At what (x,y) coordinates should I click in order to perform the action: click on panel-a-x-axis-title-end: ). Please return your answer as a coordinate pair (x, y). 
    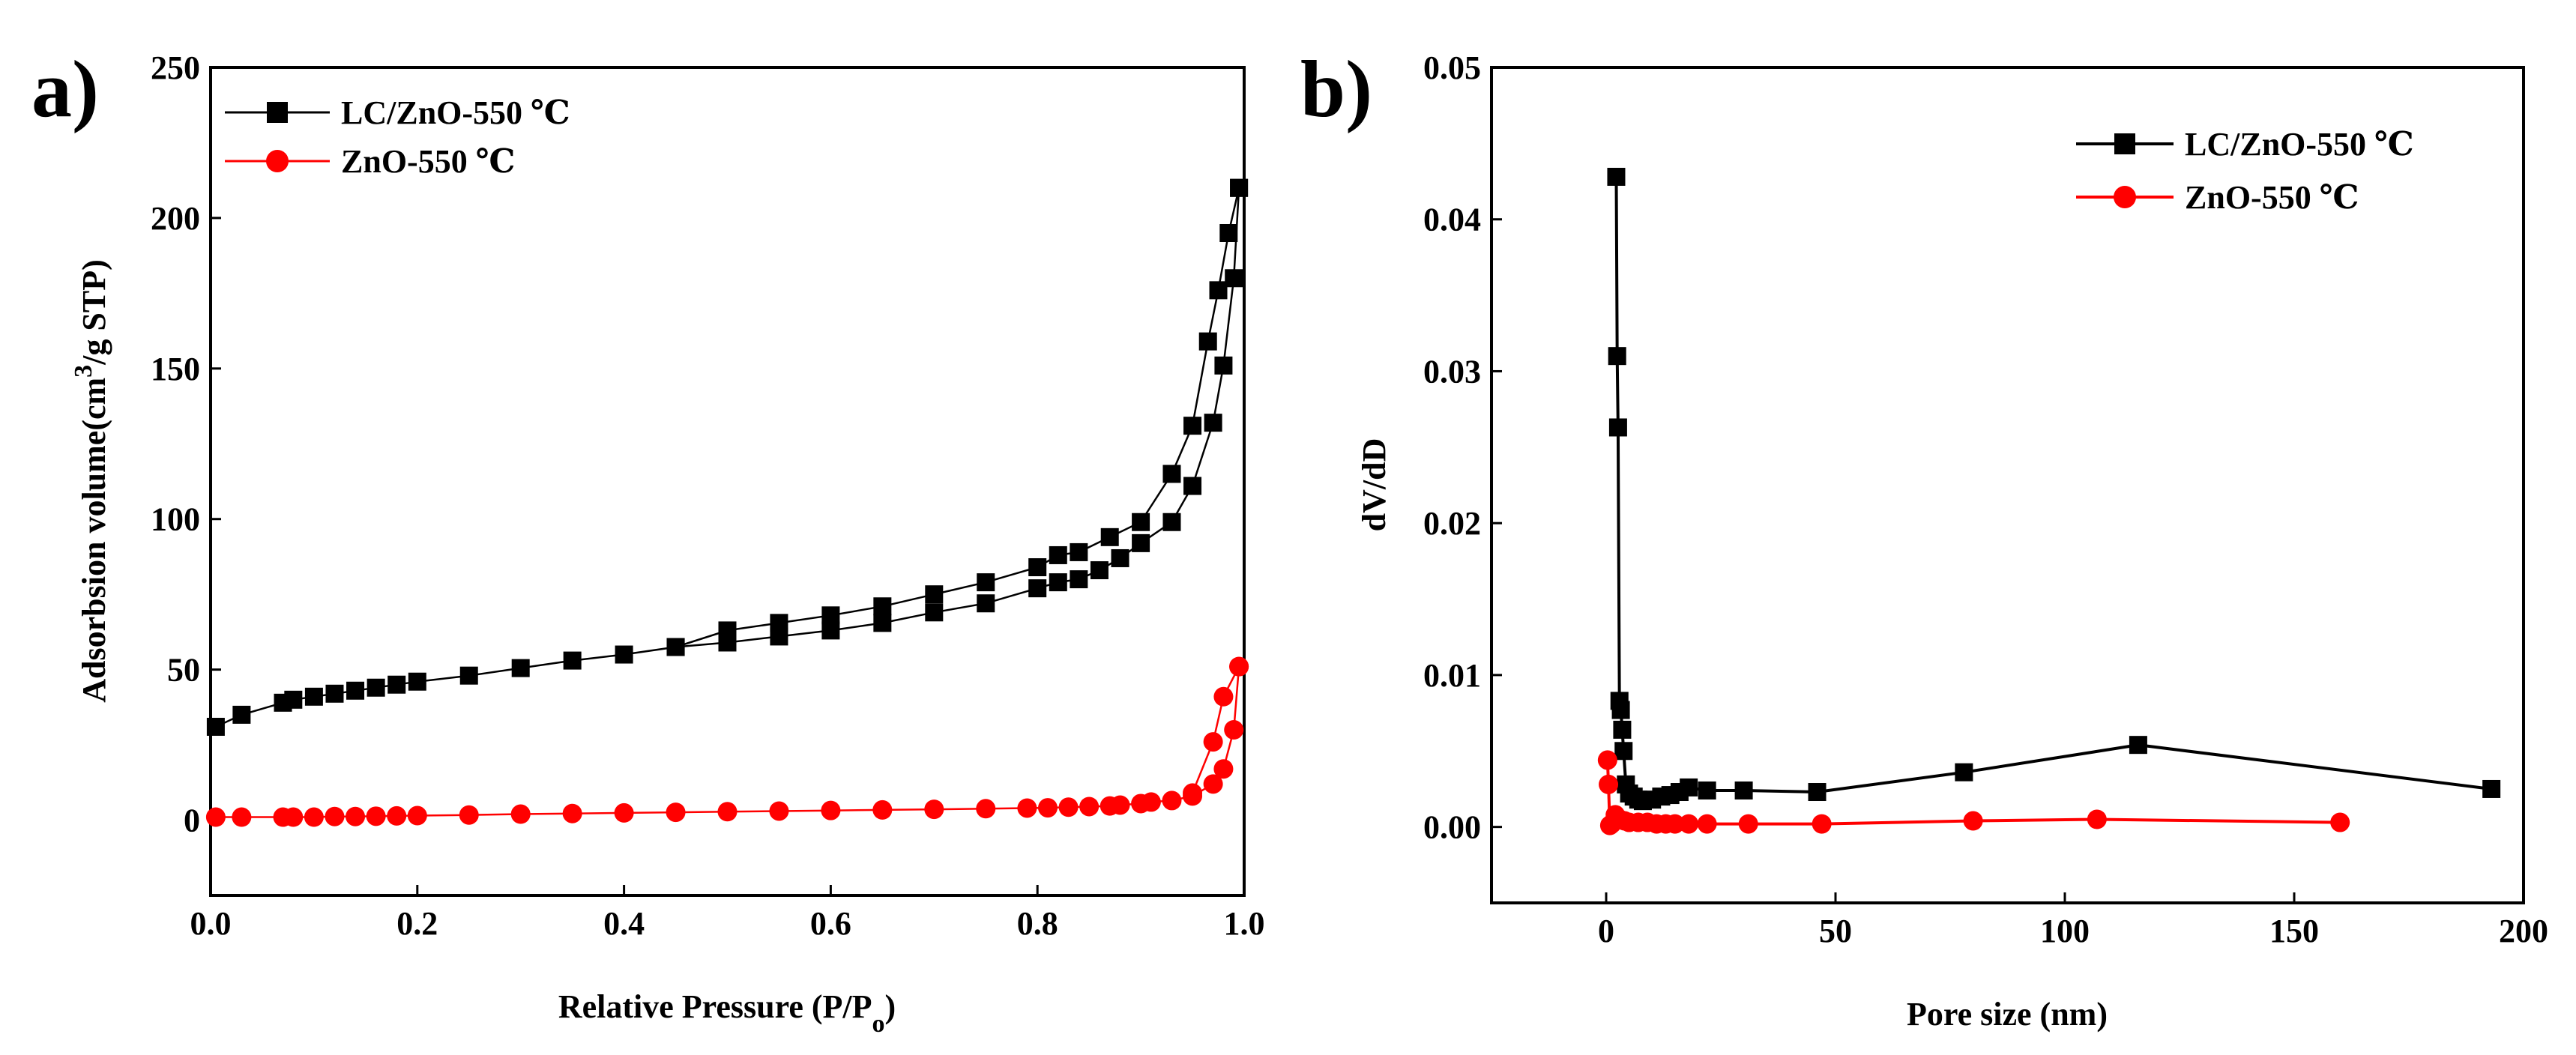
    Looking at the image, I should click on (891, 1006).